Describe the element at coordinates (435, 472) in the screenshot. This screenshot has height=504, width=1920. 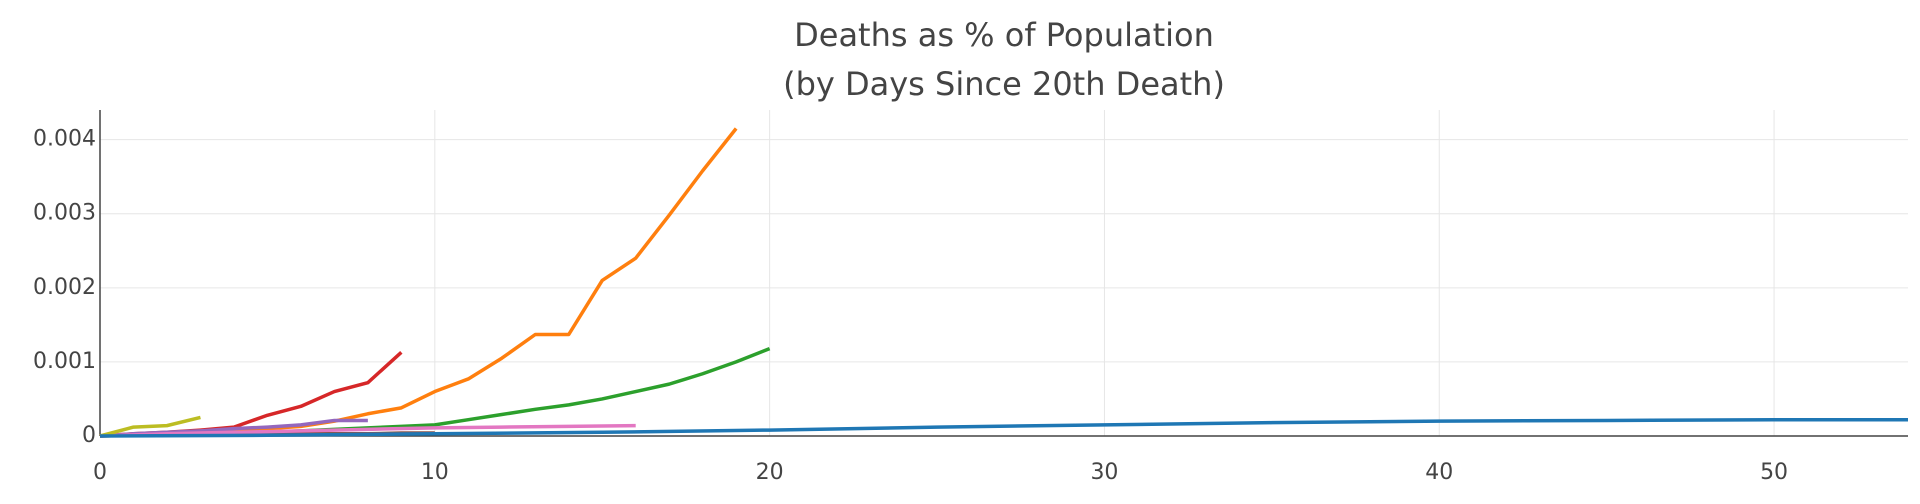
I see `x-tick-label: 10` at that location.